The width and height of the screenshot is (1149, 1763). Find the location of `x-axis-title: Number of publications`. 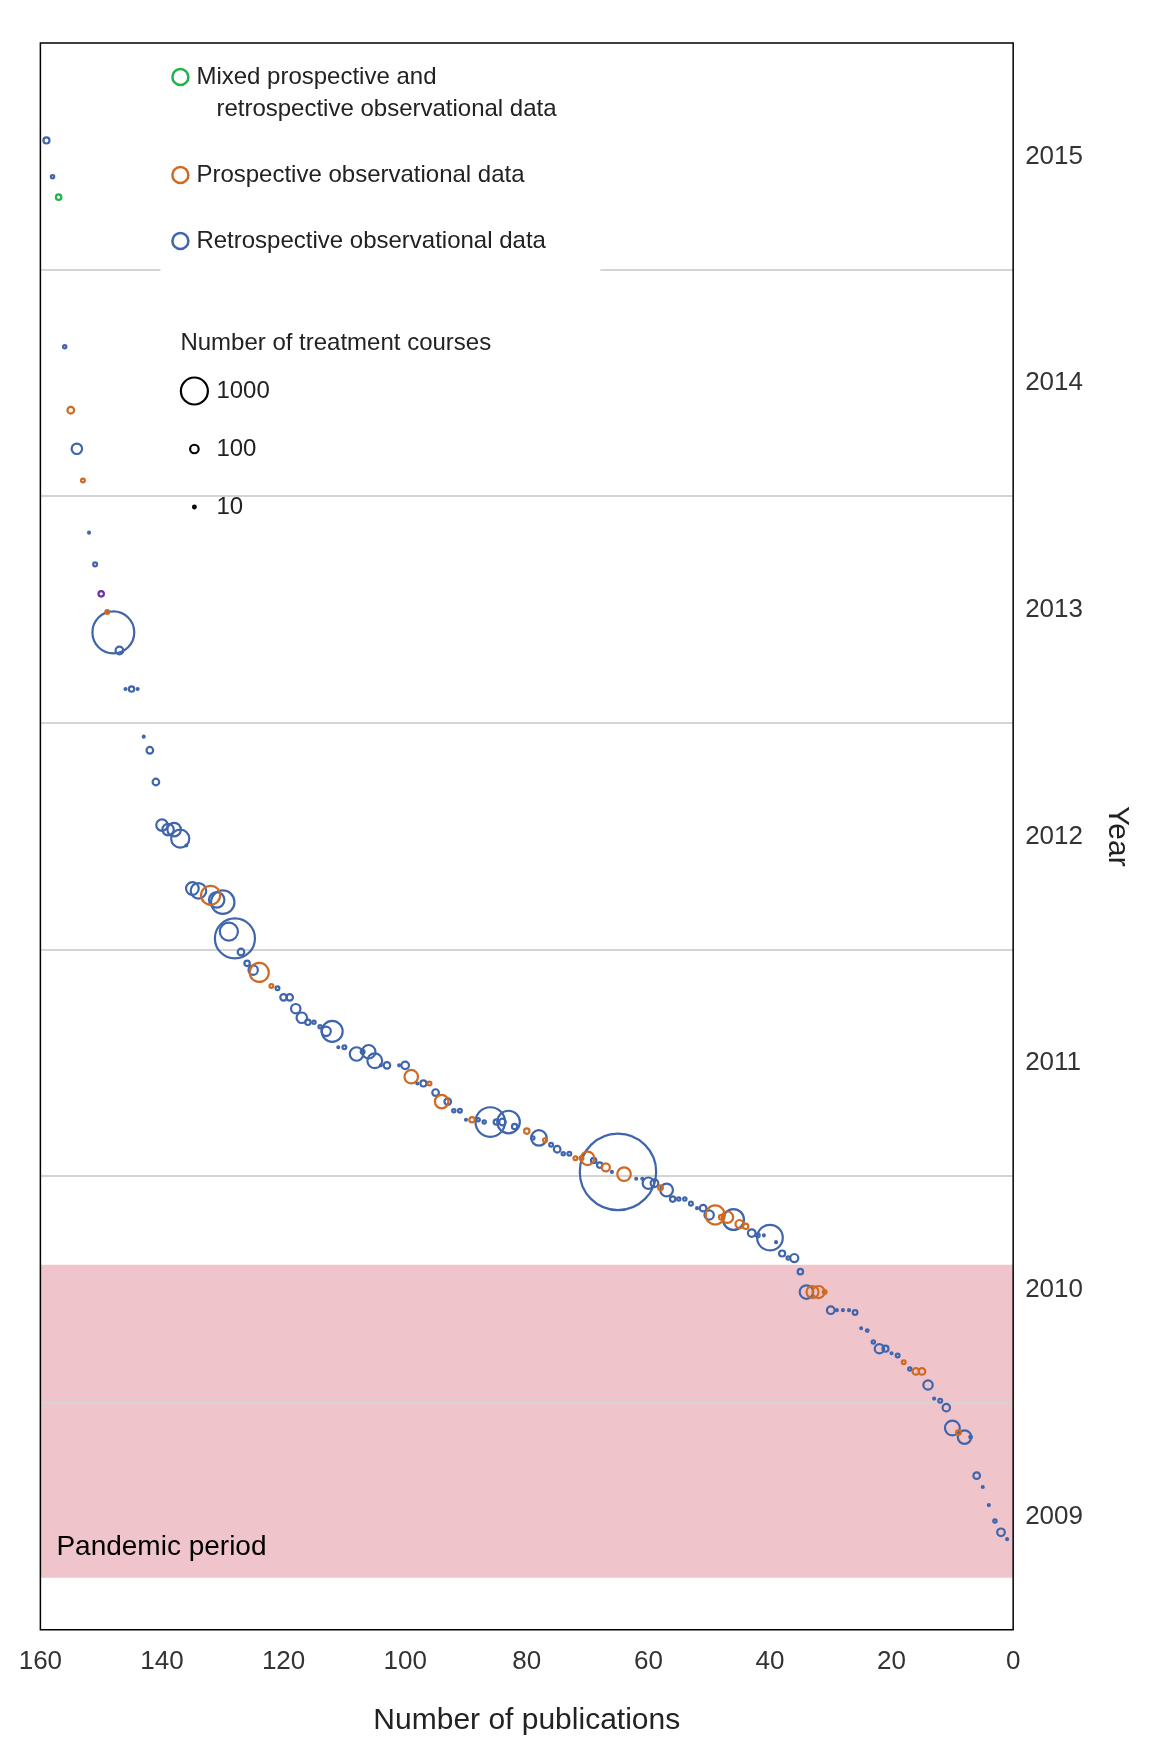

x-axis-title: Number of publications is located at coordinates (527, 1719).